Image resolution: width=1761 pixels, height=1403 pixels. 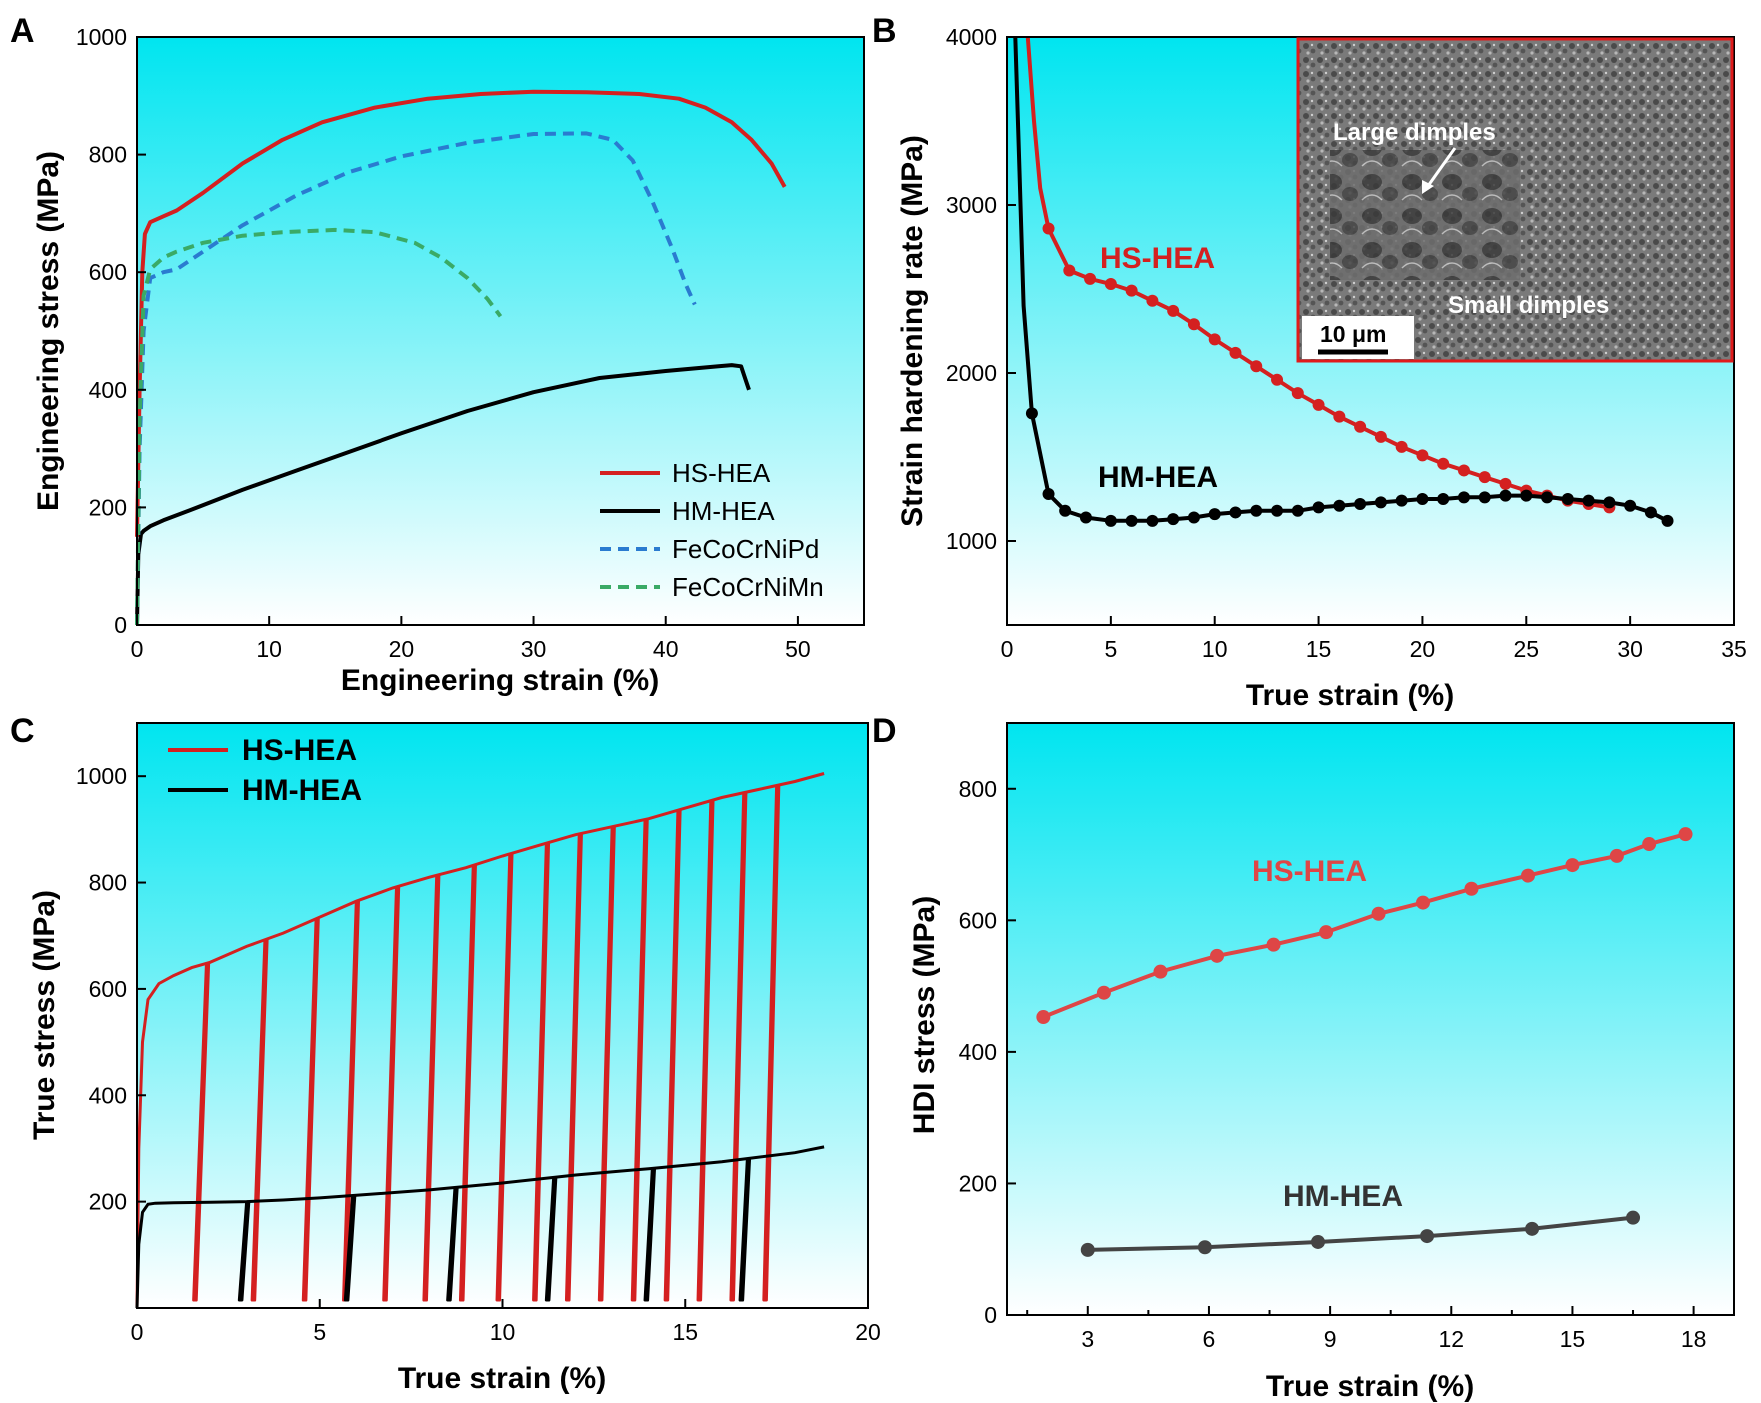 What do you see at coordinates (721, 473) in the screenshot?
I see `legend-hs-label: HS-HEA` at bounding box center [721, 473].